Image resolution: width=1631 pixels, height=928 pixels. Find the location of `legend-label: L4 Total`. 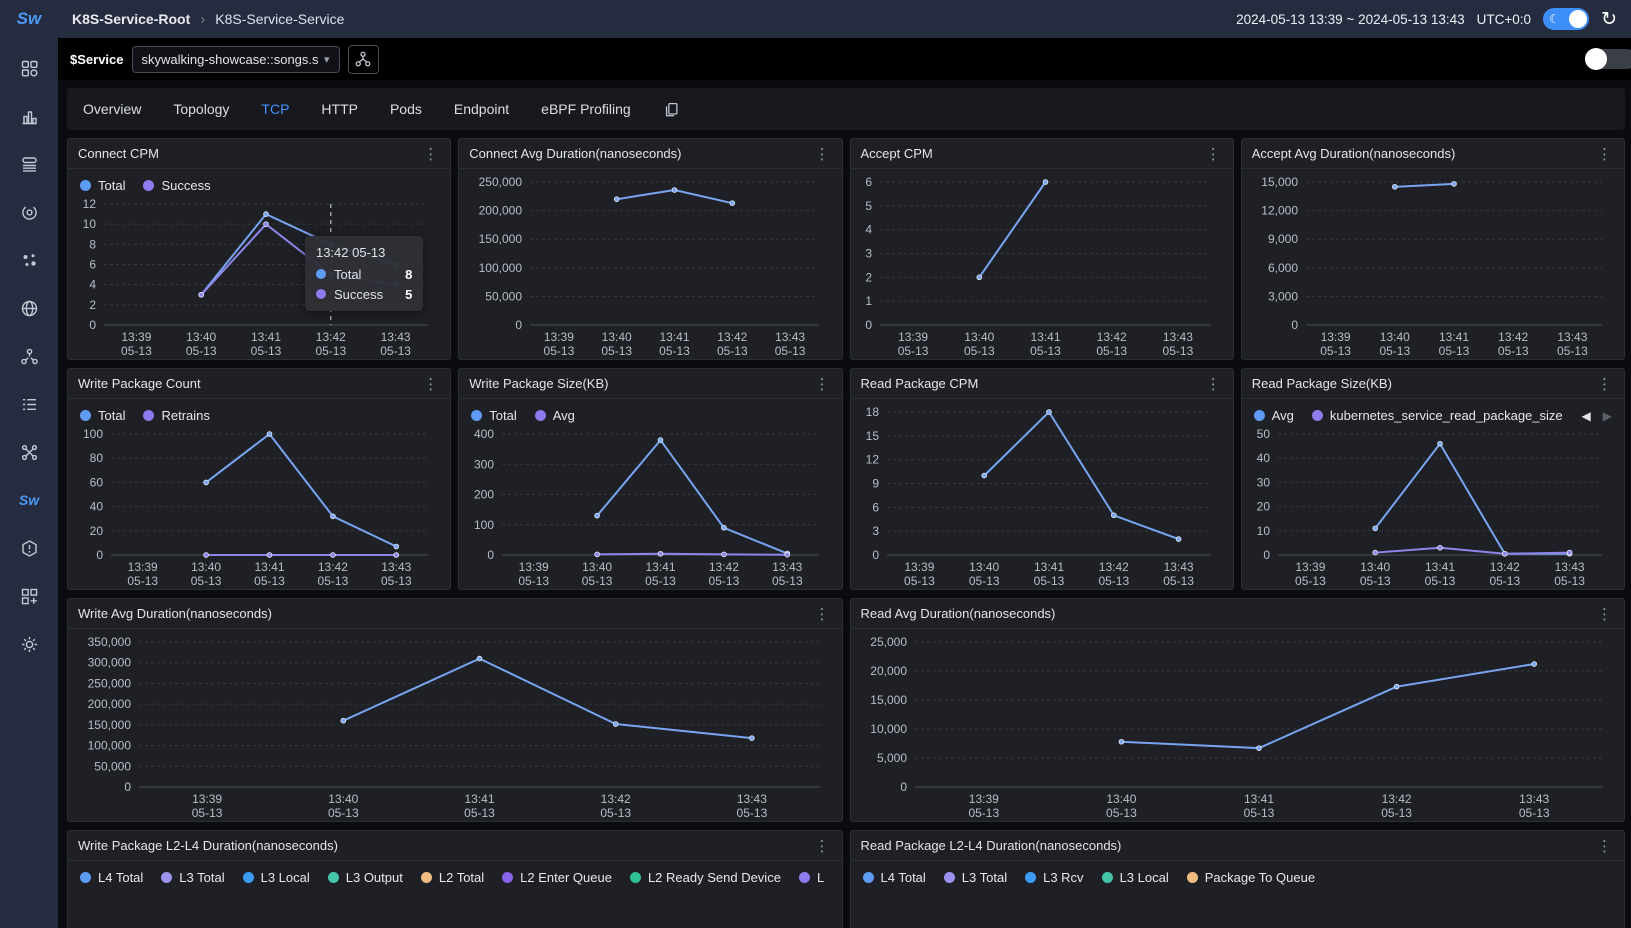

legend-label: L4 Total is located at coordinates (121, 877).